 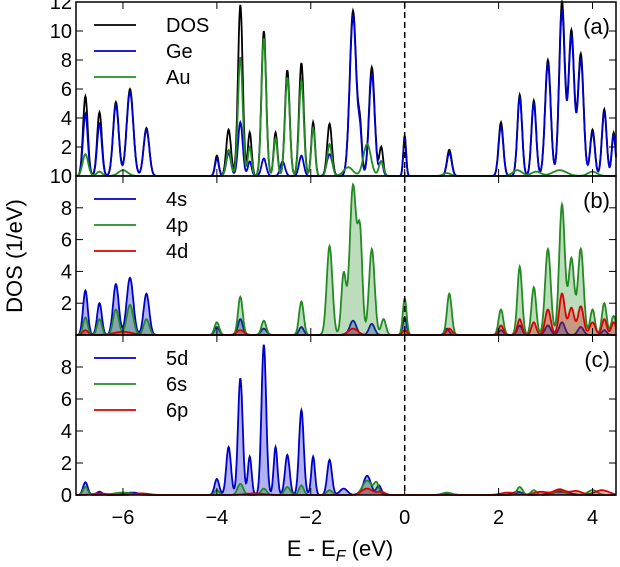 I want to click on legend-label-6s: 6s, so click(x=176, y=385).